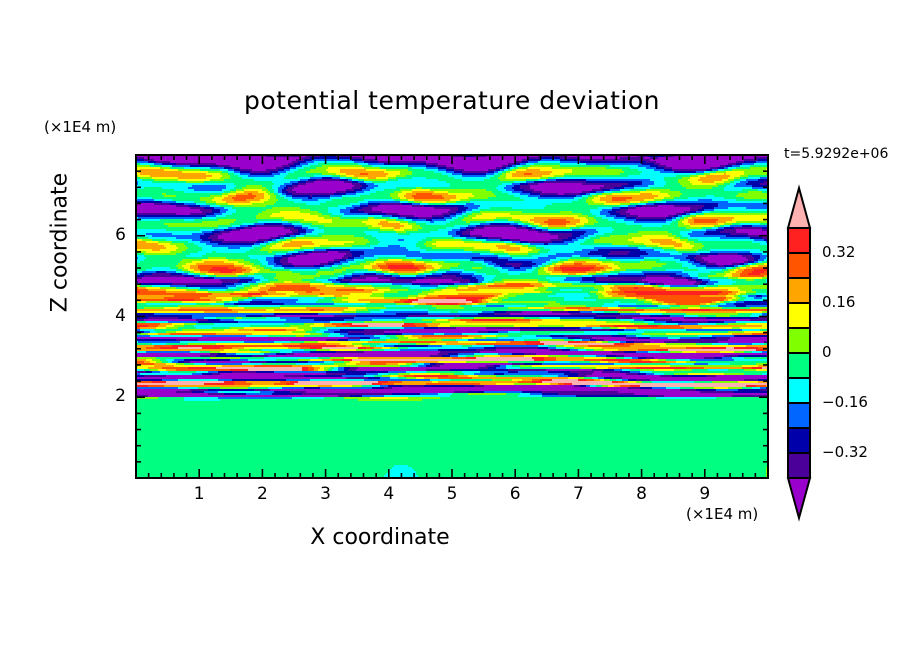 The width and height of the screenshot is (904, 658). I want to click on time-annotation: t=5.9292e+06, so click(836, 154).